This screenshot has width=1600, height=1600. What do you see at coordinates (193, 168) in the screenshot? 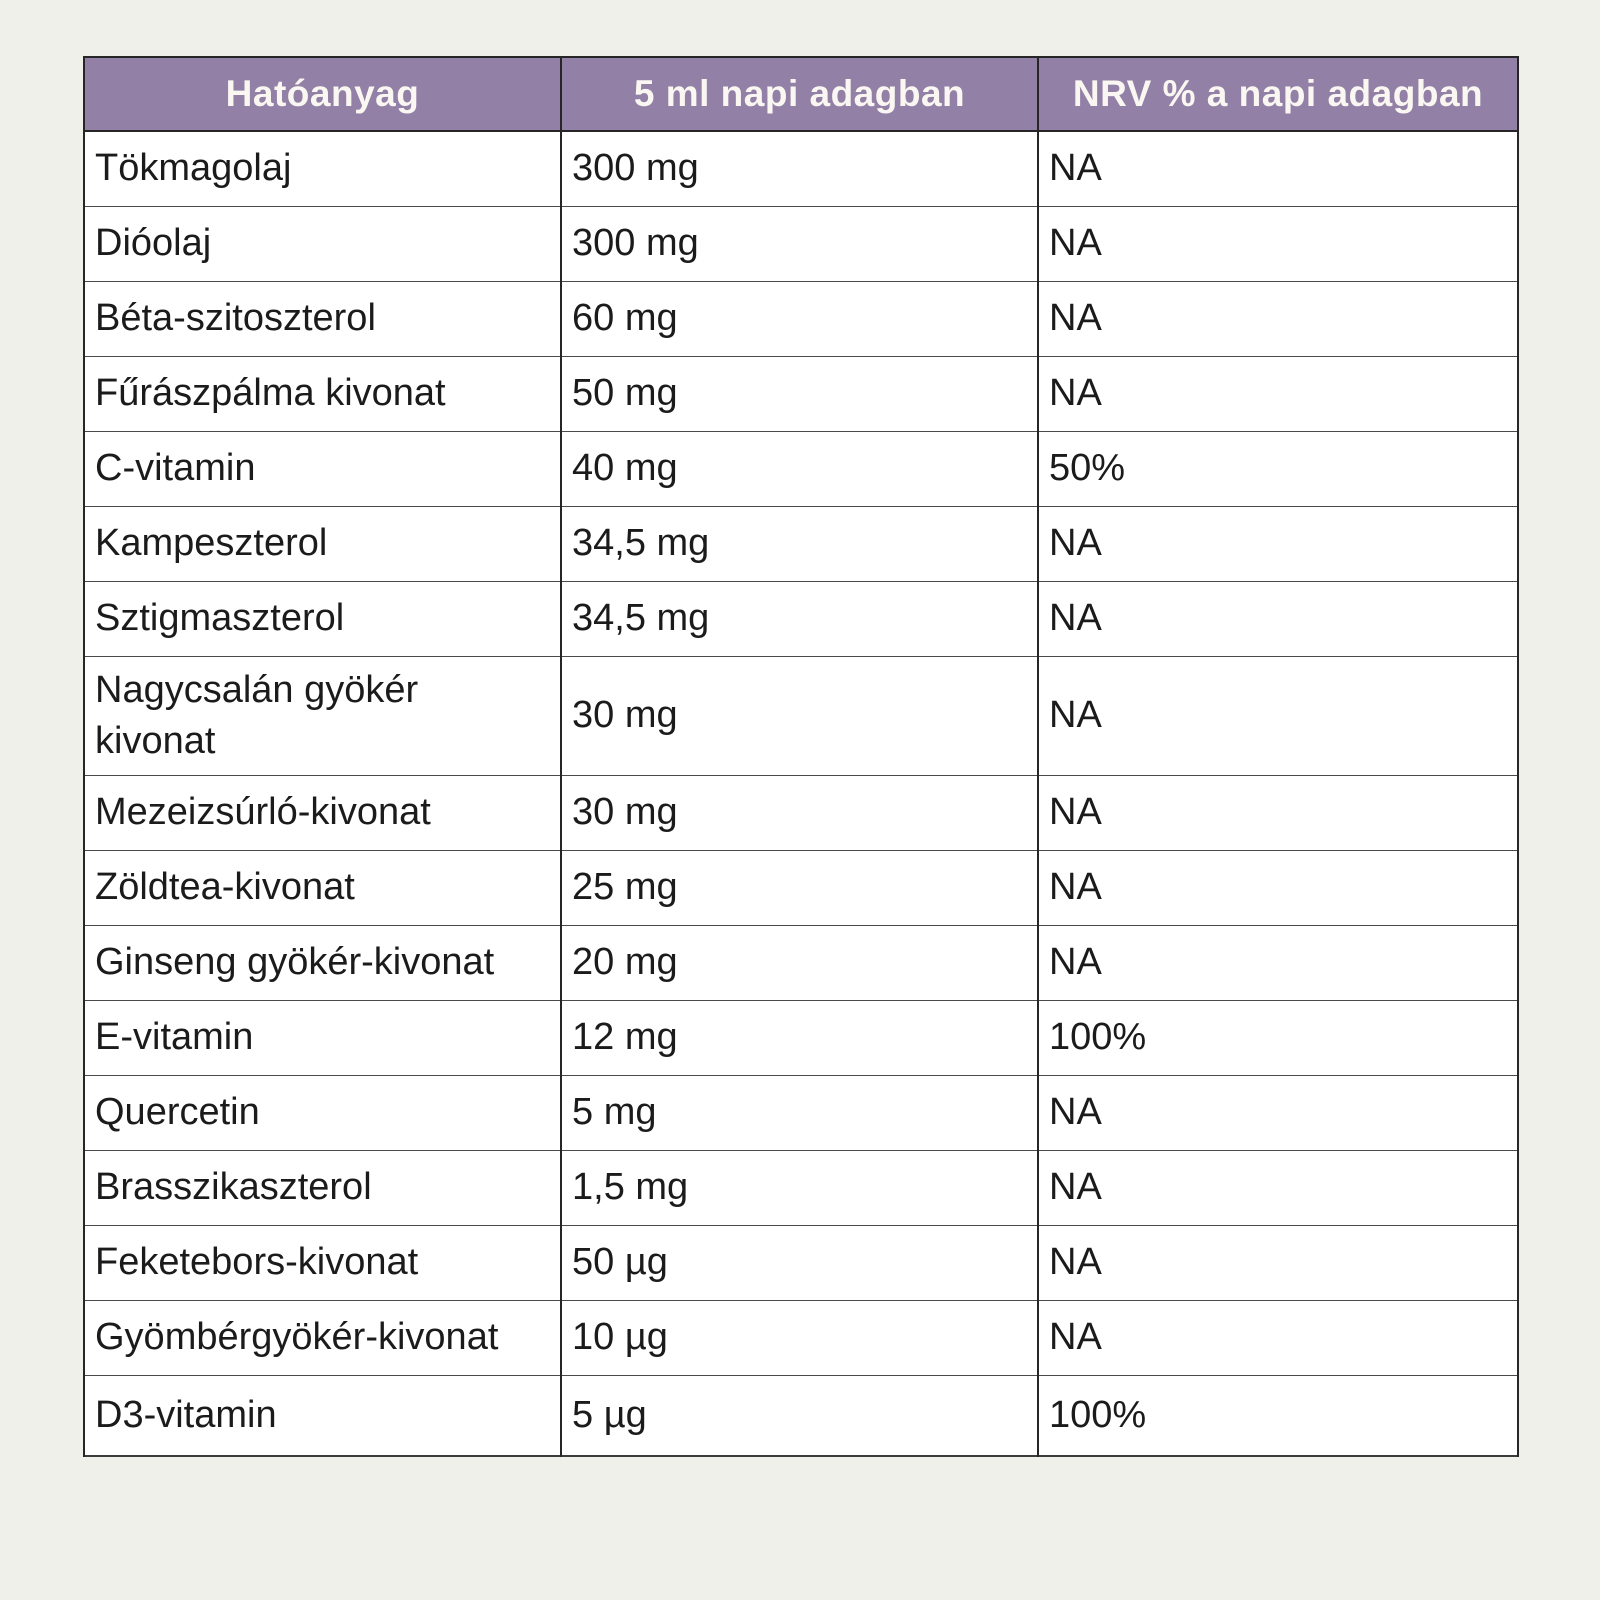
I see `ingredient-name: Tökmagolaj` at bounding box center [193, 168].